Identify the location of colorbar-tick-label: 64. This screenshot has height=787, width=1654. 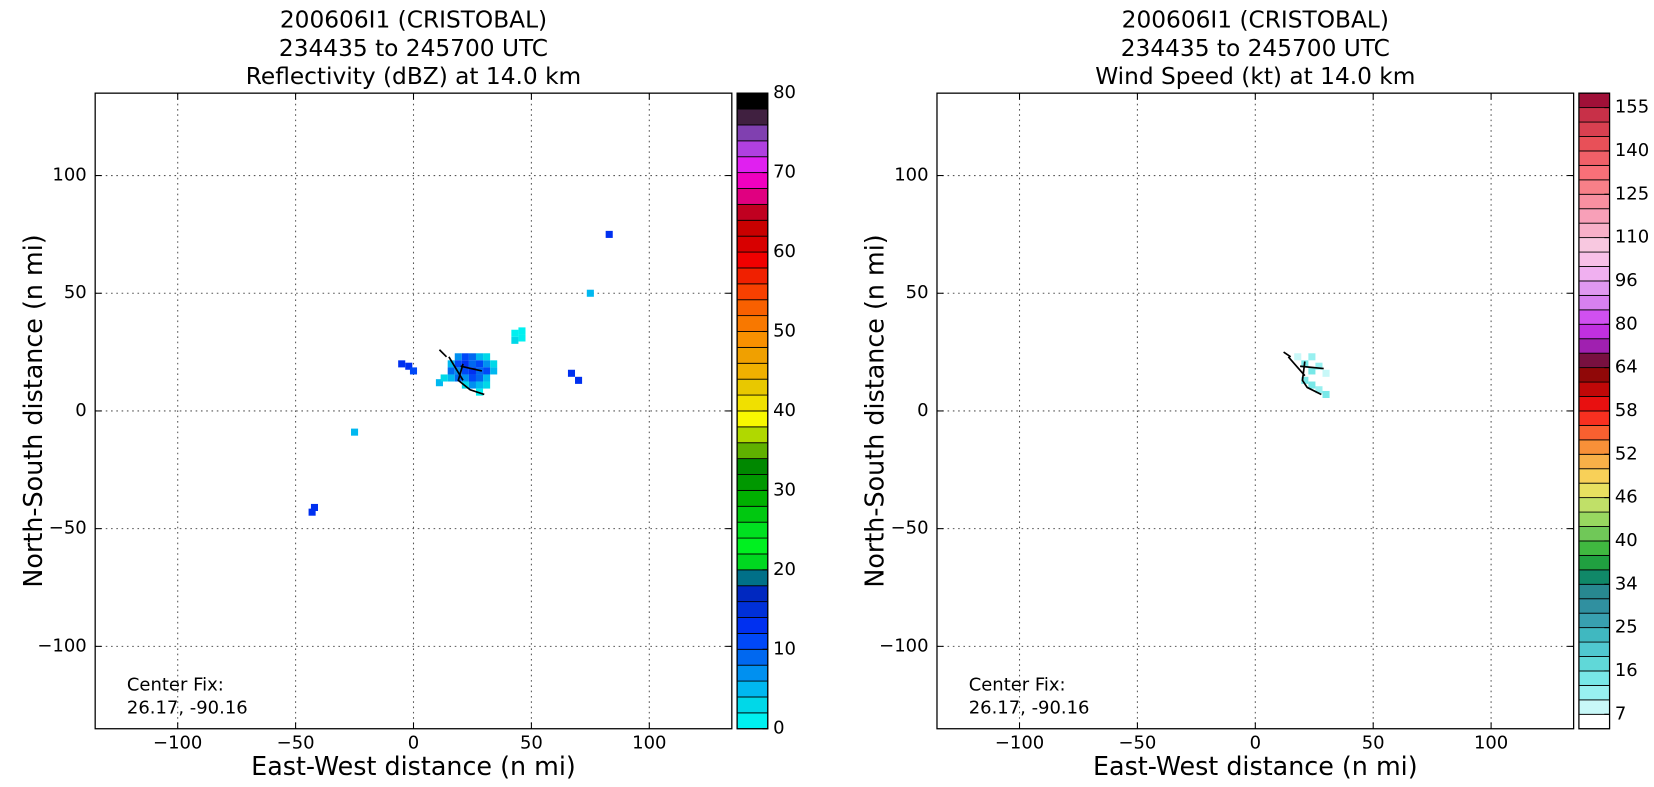
(1626, 367).